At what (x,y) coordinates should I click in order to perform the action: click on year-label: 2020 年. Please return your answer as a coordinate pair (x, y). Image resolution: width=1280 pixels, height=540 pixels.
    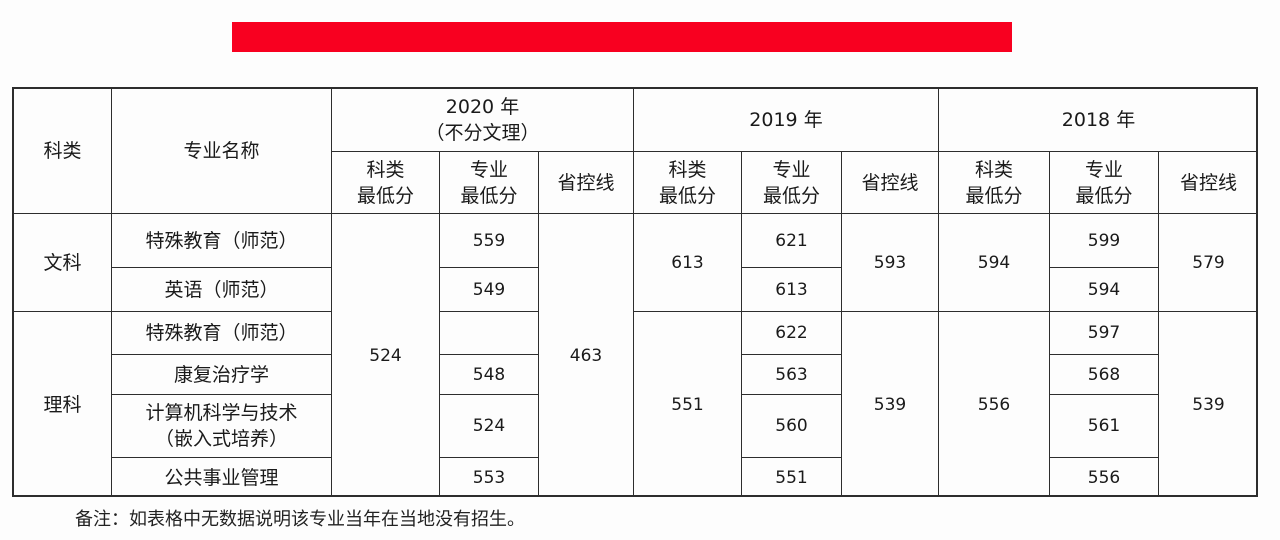
    Looking at the image, I should click on (482, 107).